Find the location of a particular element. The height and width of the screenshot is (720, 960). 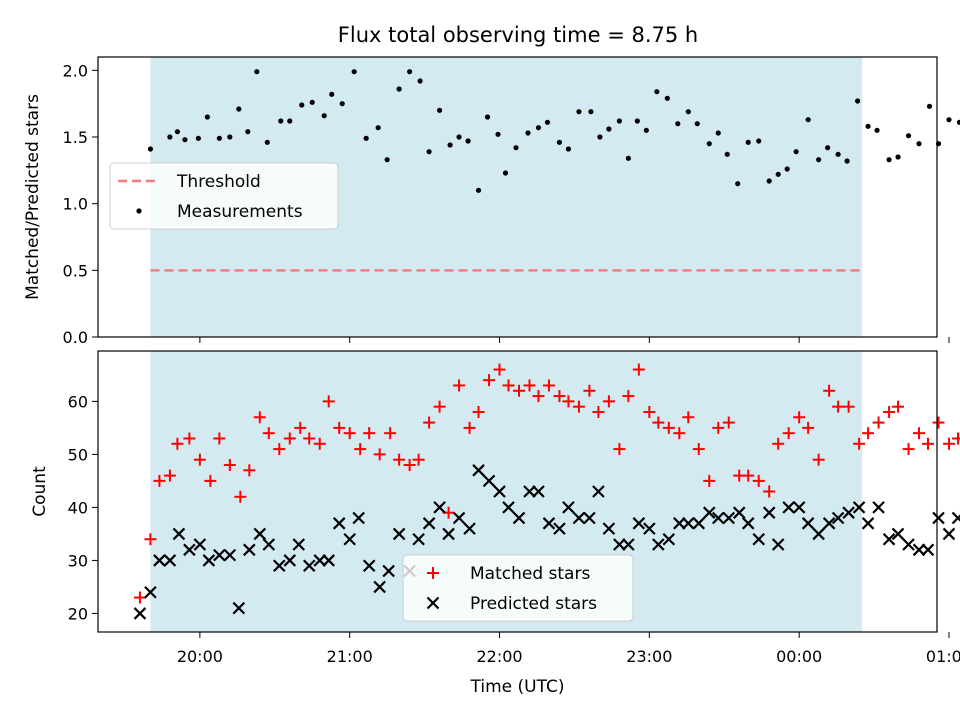

top-ytick-label: 0.0 is located at coordinates (75, 337).